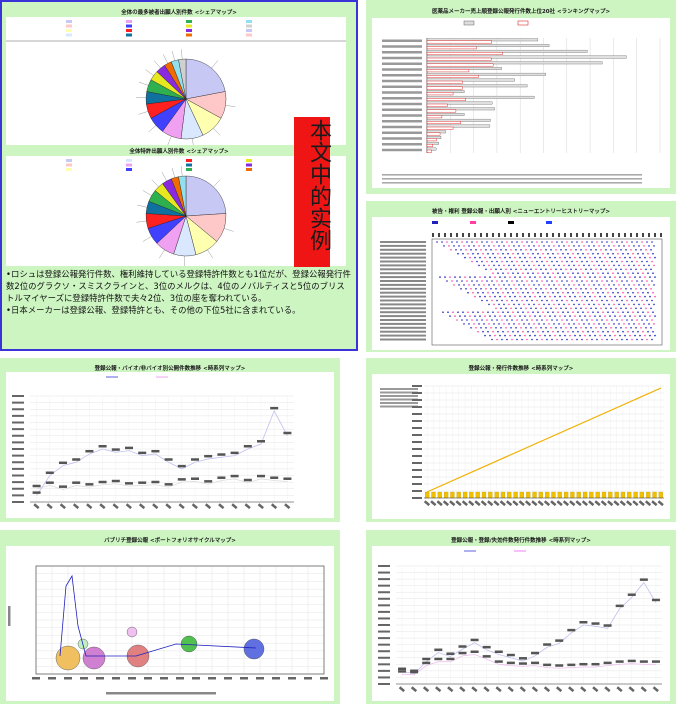  I want to click on bubble, so click(254, 649).